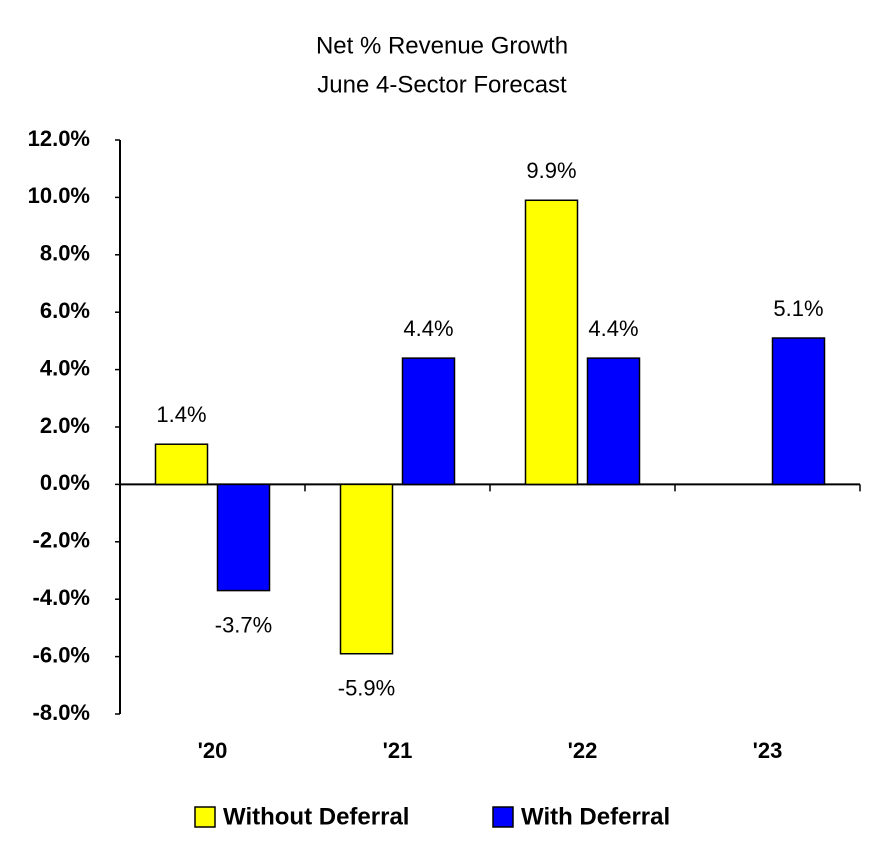 The height and width of the screenshot is (847, 893). What do you see at coordinates (798, 308) in the screenshot?
I see `data-label: 5.1%` at bounding box center [798, 308].